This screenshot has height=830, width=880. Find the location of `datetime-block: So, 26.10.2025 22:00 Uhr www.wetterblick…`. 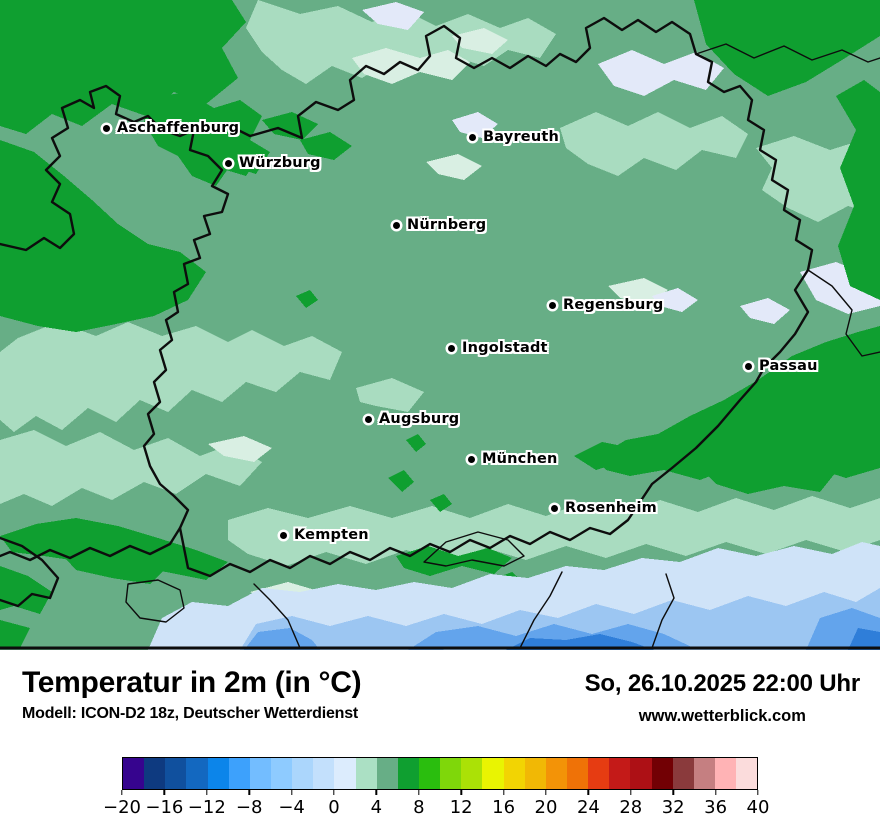

datetime-block: So, 26.10.2025 22:00 Uhr www.wetterblick… is located at coordinates (722, 698).